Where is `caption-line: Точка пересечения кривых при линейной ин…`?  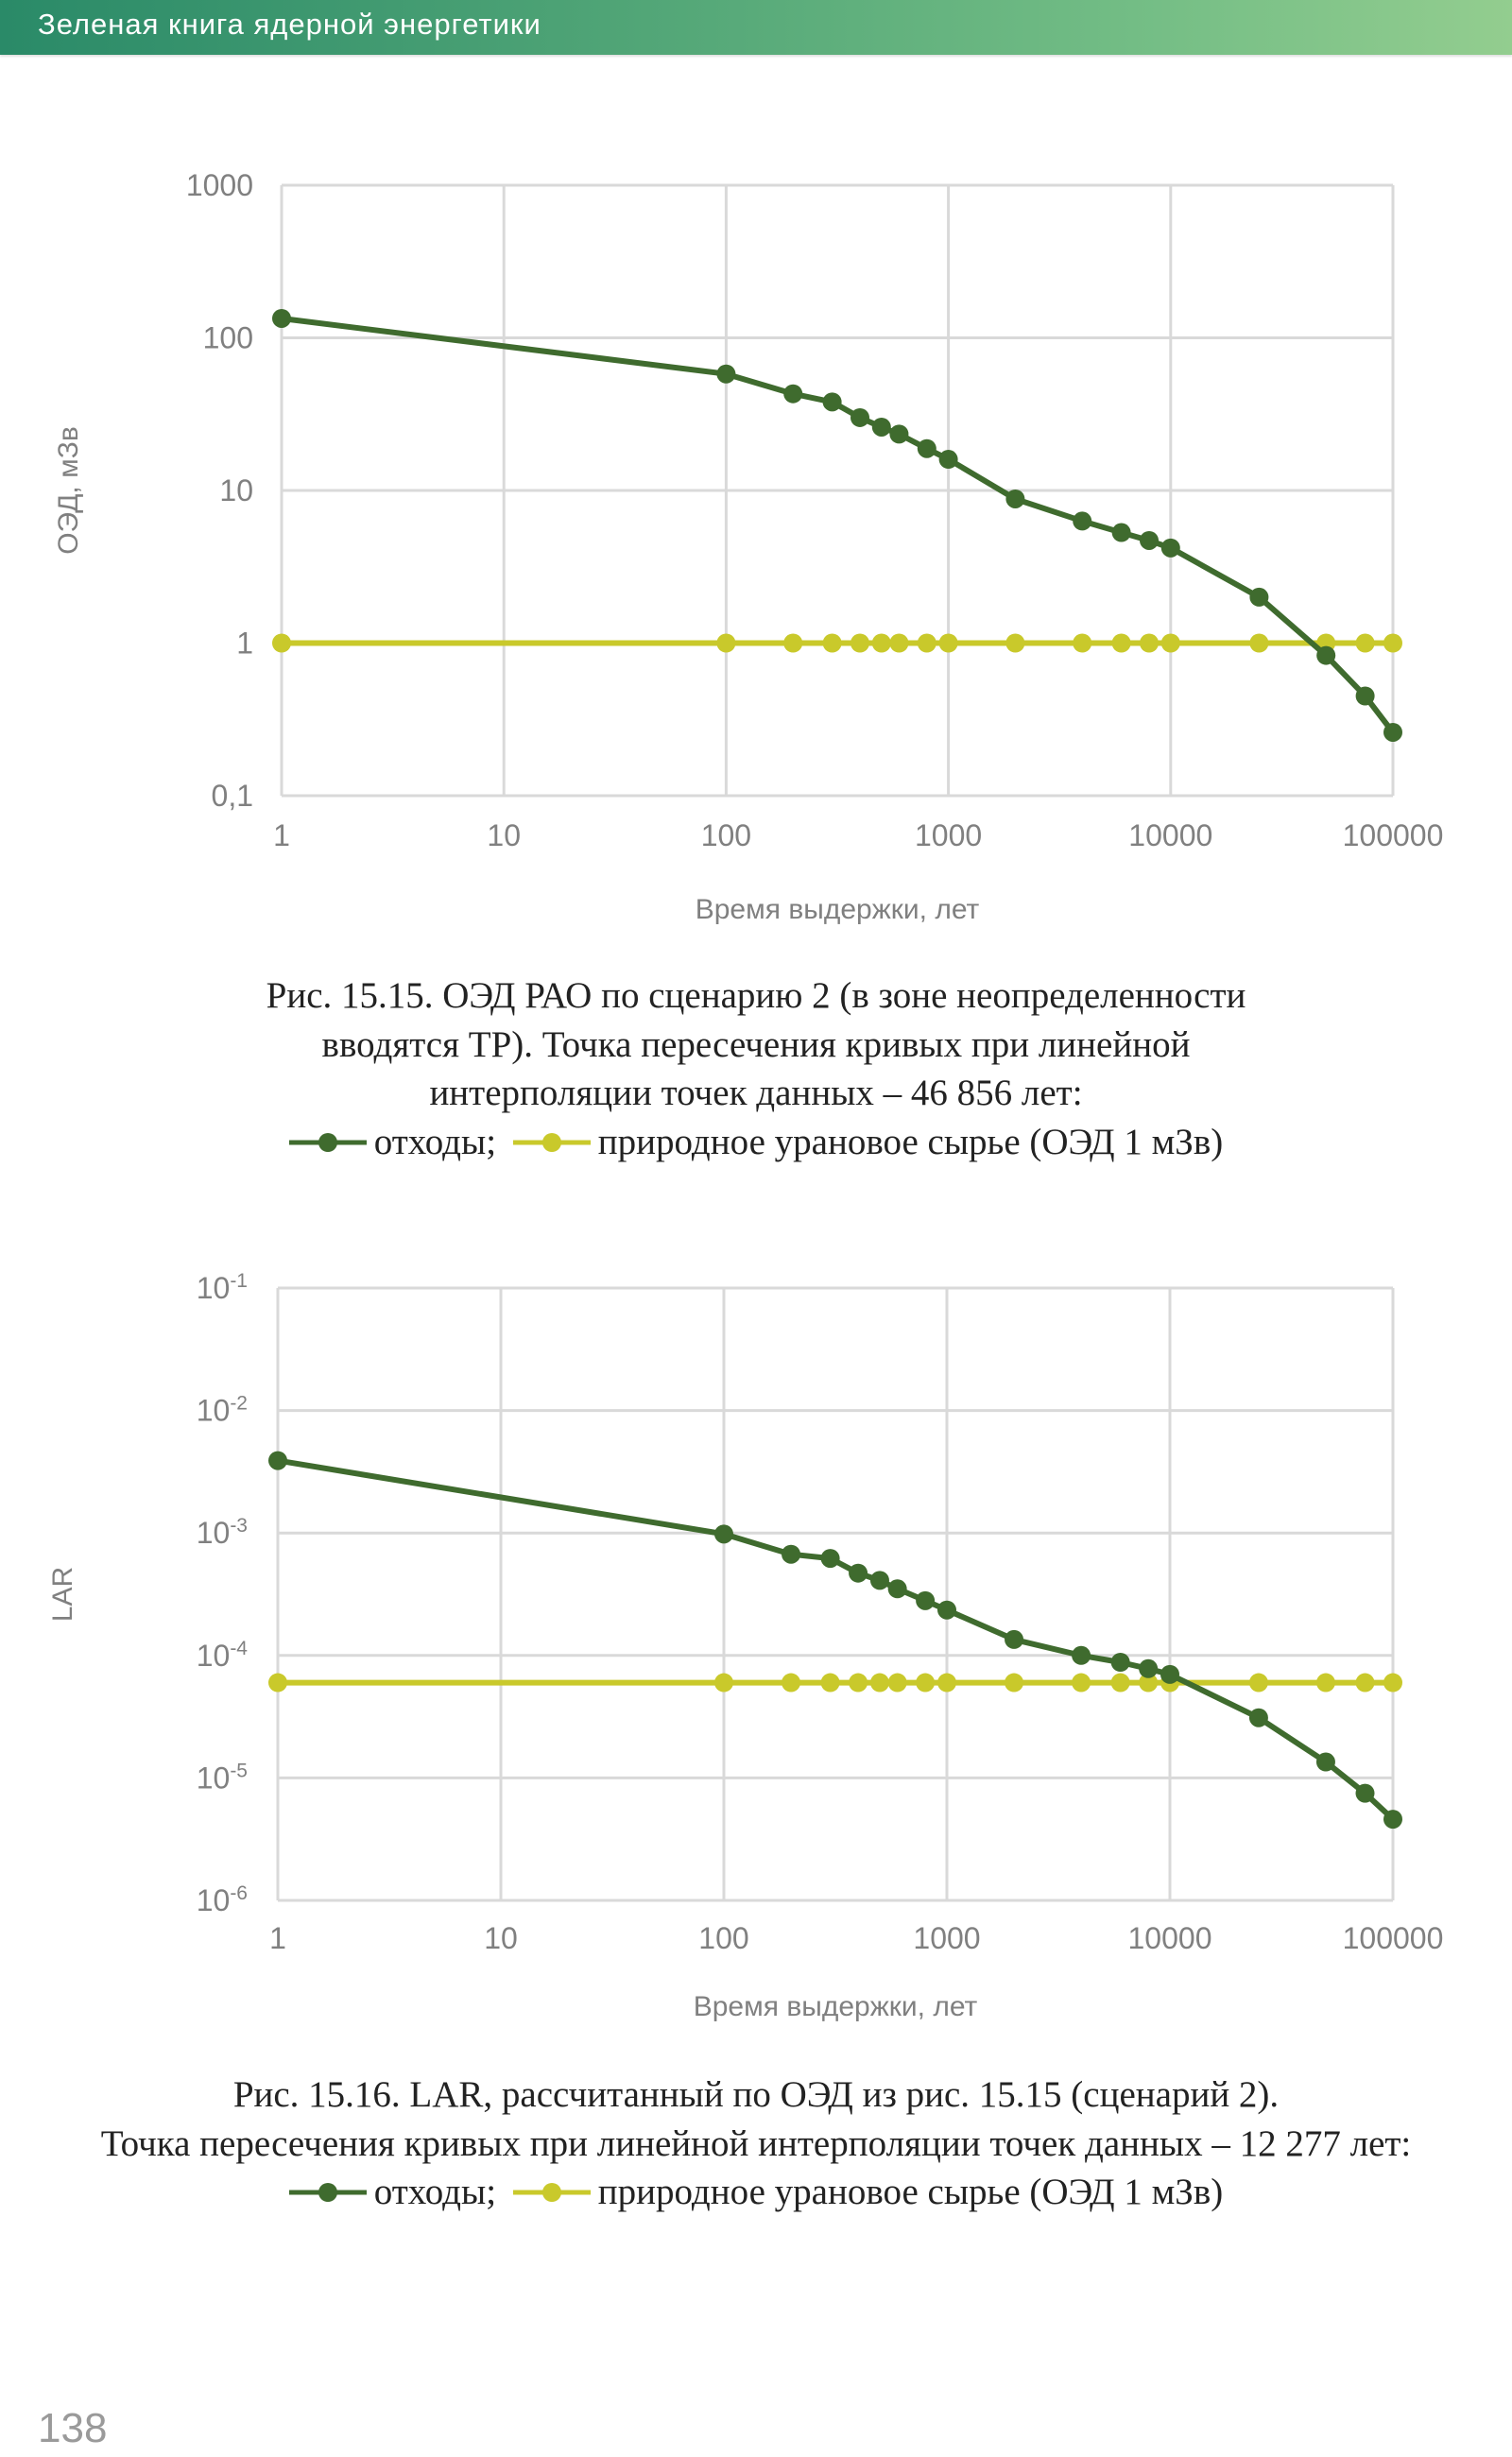 caption-line: Точка пересечения кривых при линейной ин… is located at coordinates (756, 2143).